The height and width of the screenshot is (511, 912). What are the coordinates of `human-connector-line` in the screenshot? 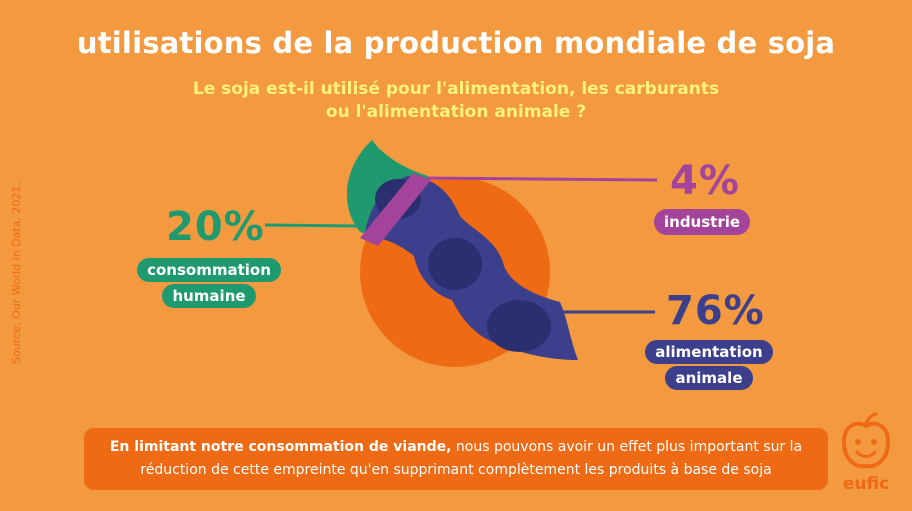 It's located at (311, 225).